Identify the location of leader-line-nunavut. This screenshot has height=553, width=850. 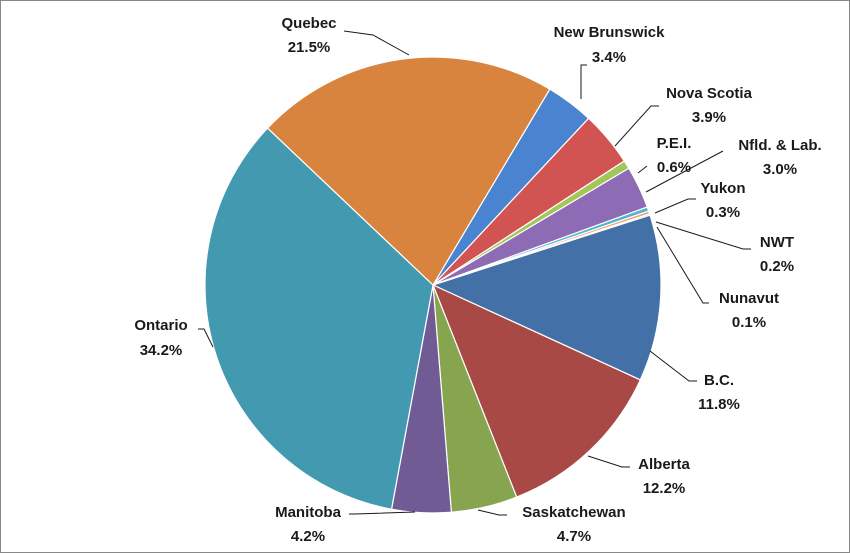
(682, 265).